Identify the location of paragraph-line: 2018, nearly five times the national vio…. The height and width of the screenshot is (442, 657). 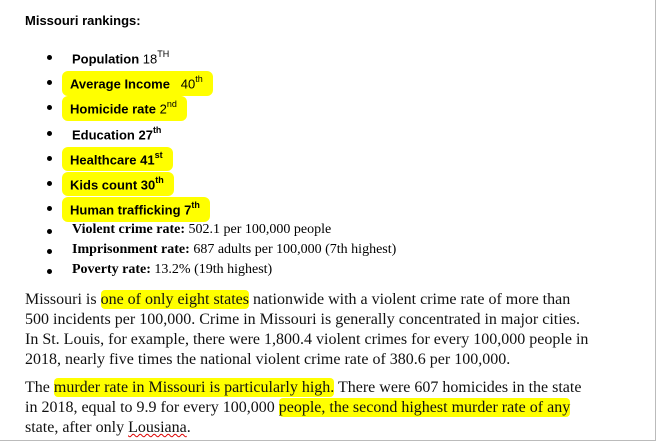
(267, 360).